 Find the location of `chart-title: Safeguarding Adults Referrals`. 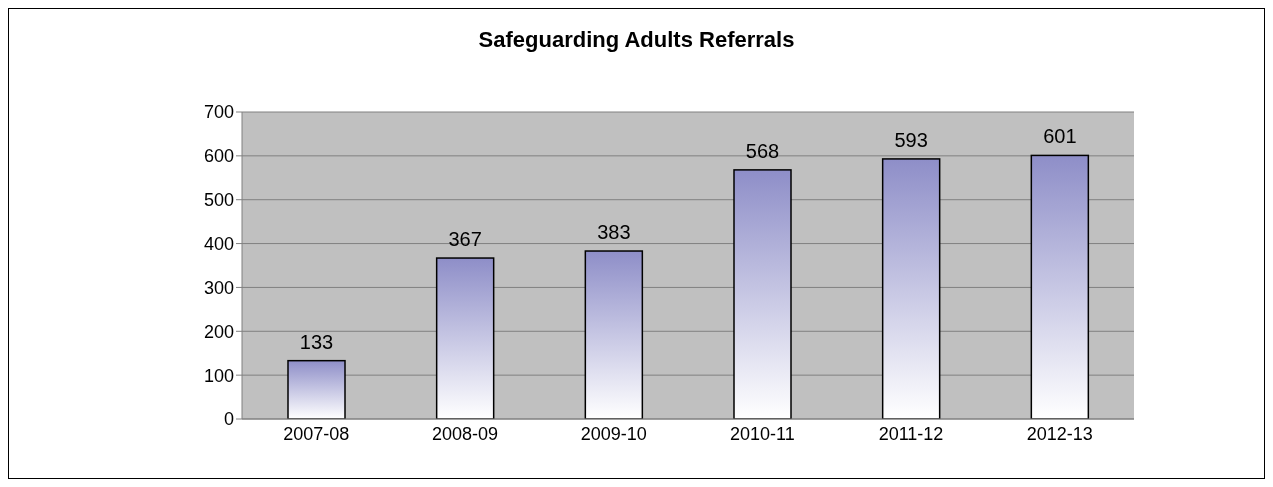

chart-title: Safeguarding Adults Referrals is located at coordinates (636, 40).